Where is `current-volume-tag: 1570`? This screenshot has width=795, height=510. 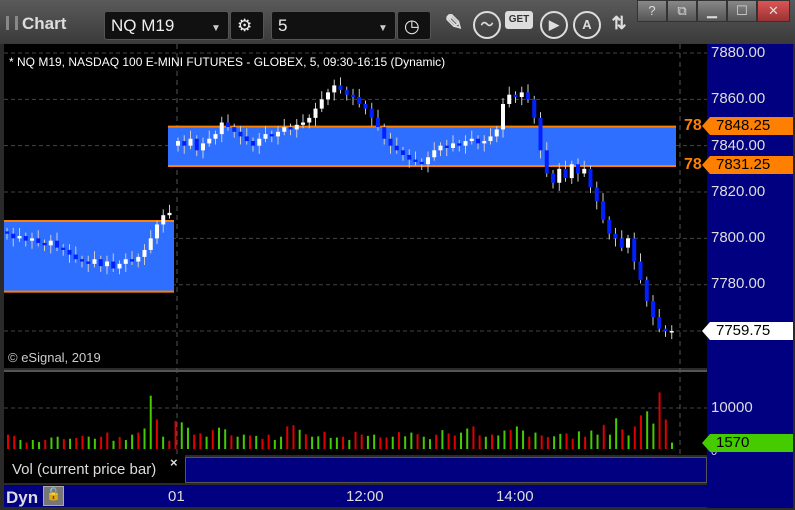
current-volume-tag: 1570 is located at coordinates (747, 443).